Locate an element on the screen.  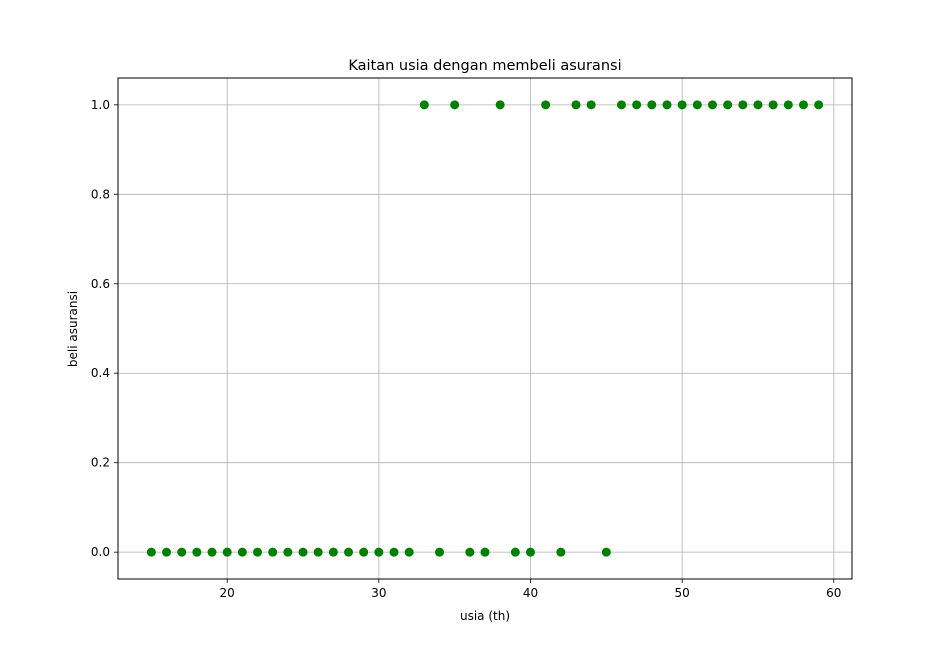
x-axis-label: usia (th) is located at coordinates (485, 616).